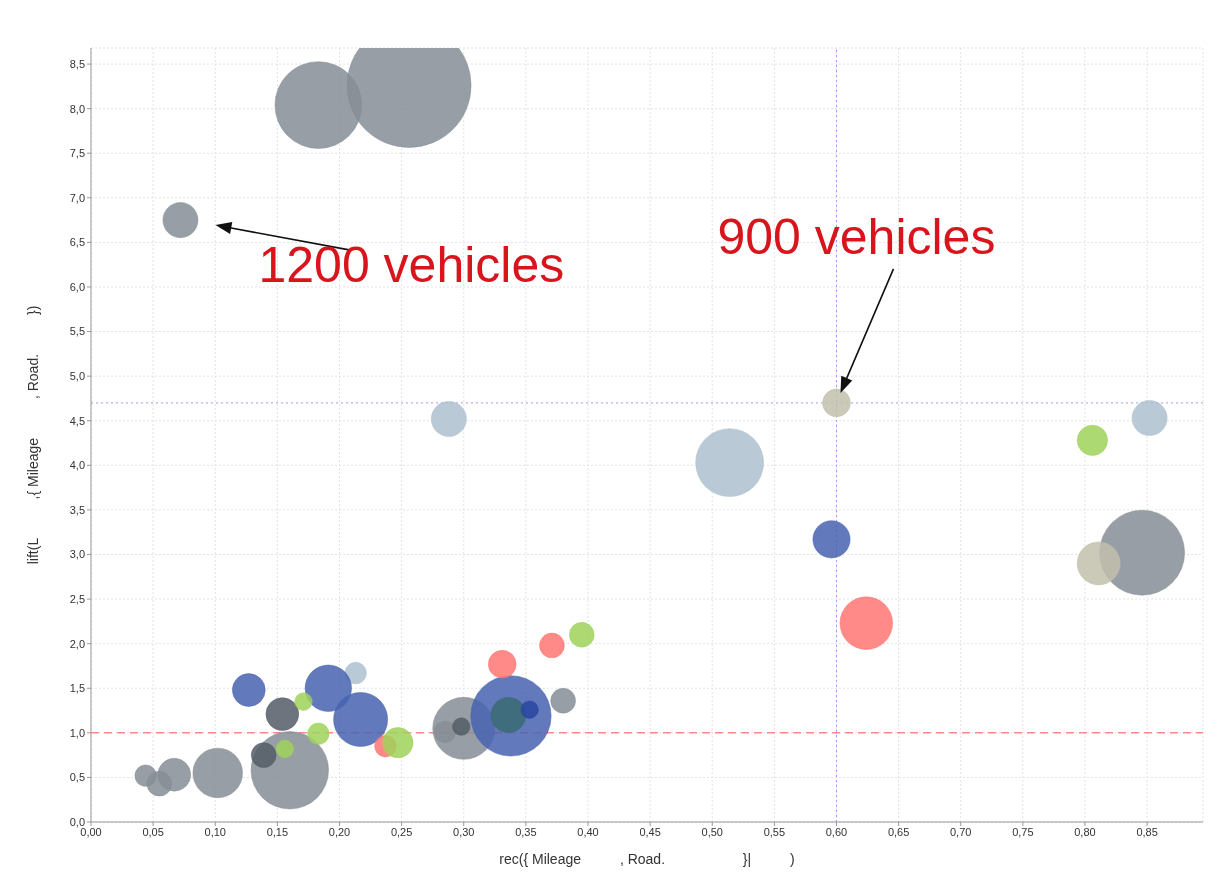  I want to click on annotation: 900 vehicles, so click(856, 236).